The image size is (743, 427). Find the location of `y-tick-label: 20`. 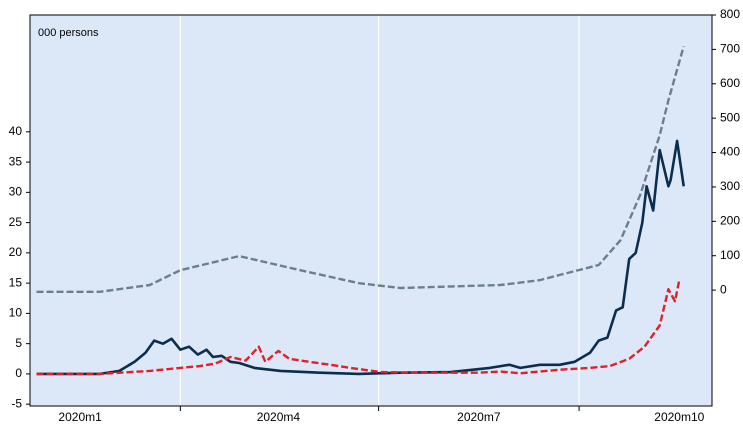

y-tick-label: 20 is located at coordinates (16, 252).